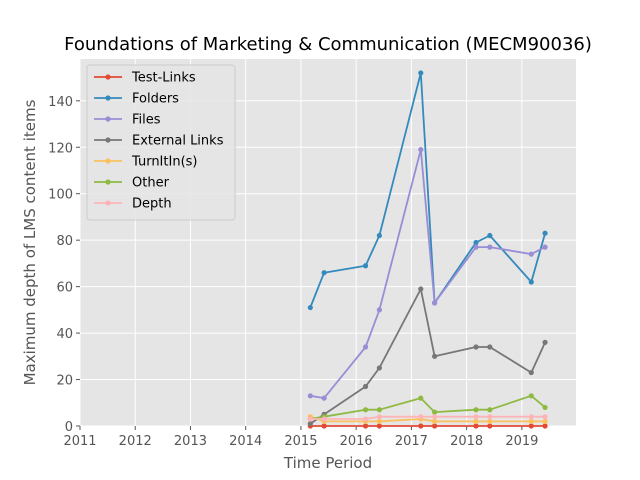  Describe the element at coordinates (327, 463) in the screenshot. I see `x-axis-label: Time Period` at that location.